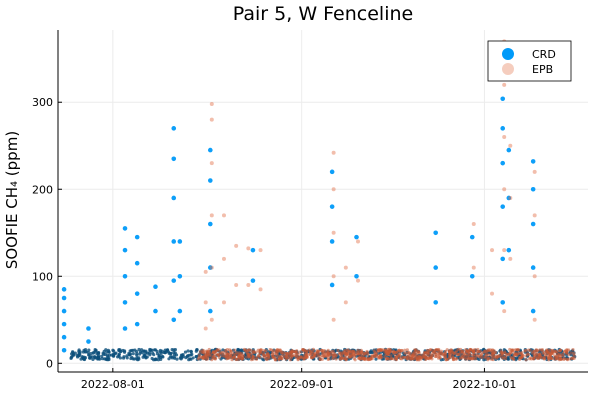 The width and height of the screenshot is (600, 400). What do you see at coordinates (529, 61) in the screenshot?
I see `legend: CRD EPB` at bounding box center [529, 61].